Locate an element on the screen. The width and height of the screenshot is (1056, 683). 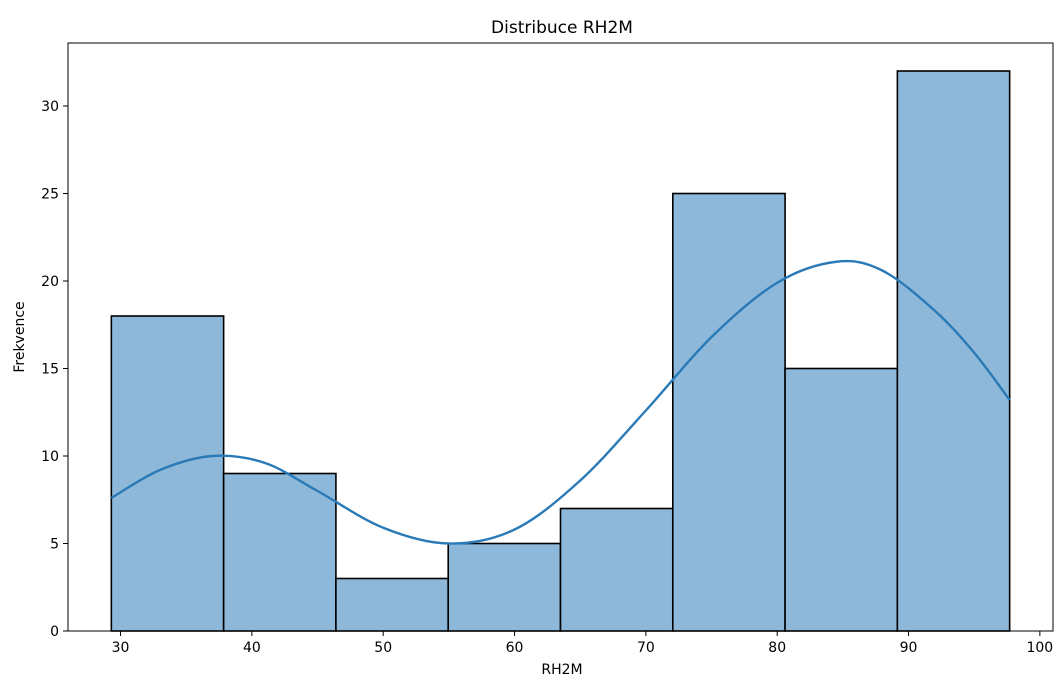
y-axis-label: Frekvence is located at coordinates (20, 336).